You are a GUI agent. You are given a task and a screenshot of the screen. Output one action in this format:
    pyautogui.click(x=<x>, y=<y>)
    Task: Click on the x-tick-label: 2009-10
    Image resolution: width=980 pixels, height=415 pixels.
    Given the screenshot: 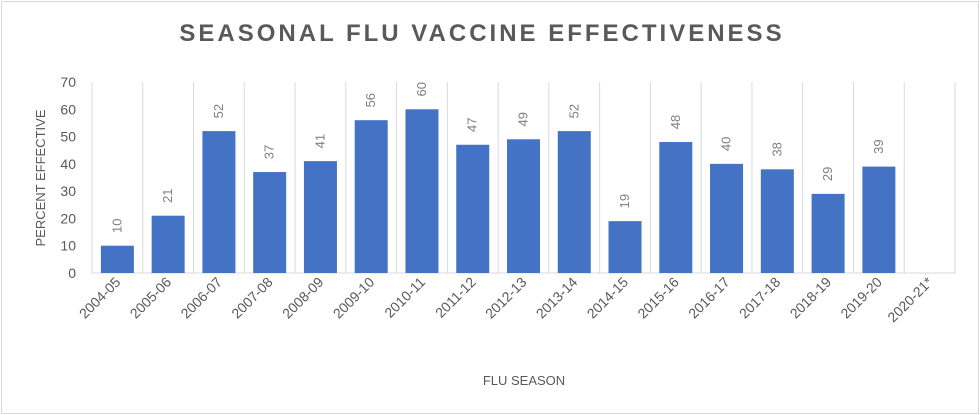 What is the action you would take?
    pyautogui.click(x=354, y=298)
    